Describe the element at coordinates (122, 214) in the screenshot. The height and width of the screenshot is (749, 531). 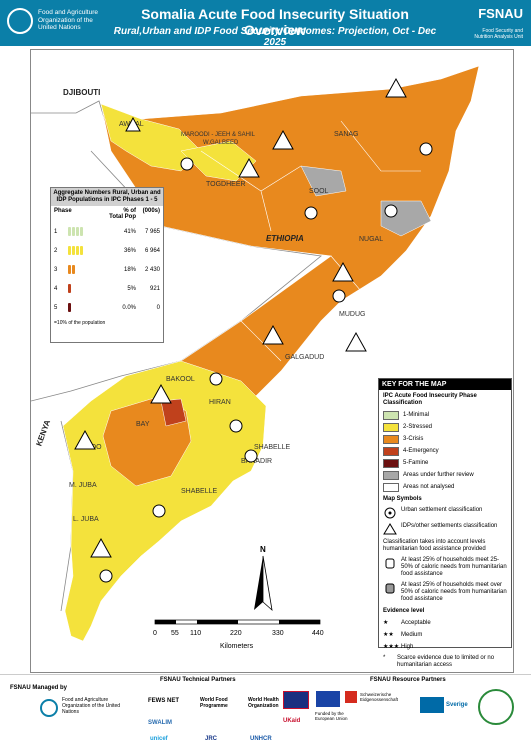
I see `col-pct: % of Total Pop` at that location.